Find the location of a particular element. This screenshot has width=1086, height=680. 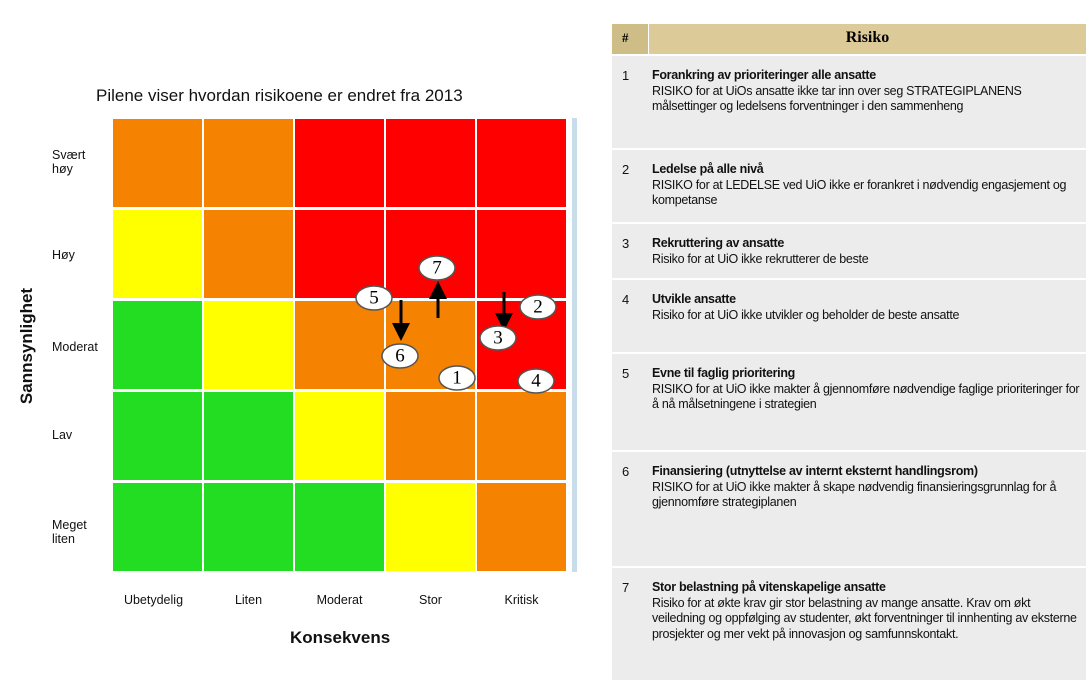

marker-label: 1 is located at coordinates (457, 377).